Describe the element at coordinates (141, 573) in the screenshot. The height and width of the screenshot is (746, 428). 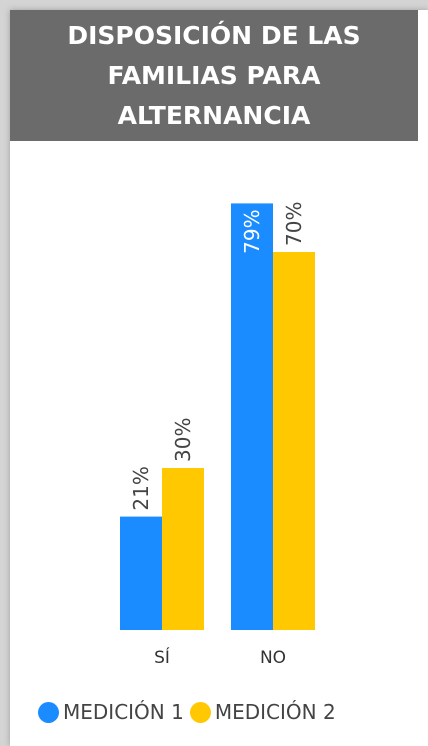
I see `bar-medicion-1-si` at that location.